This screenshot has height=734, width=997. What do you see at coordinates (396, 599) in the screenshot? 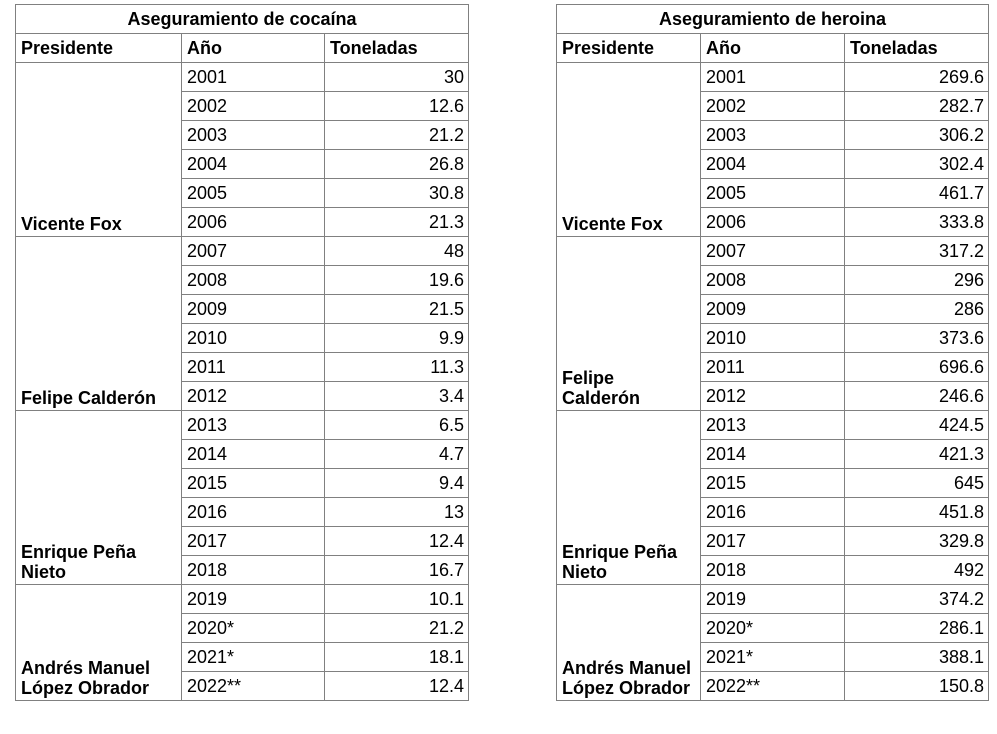
I see `tons-cell: 10.1` at bounding box center [396, 599].